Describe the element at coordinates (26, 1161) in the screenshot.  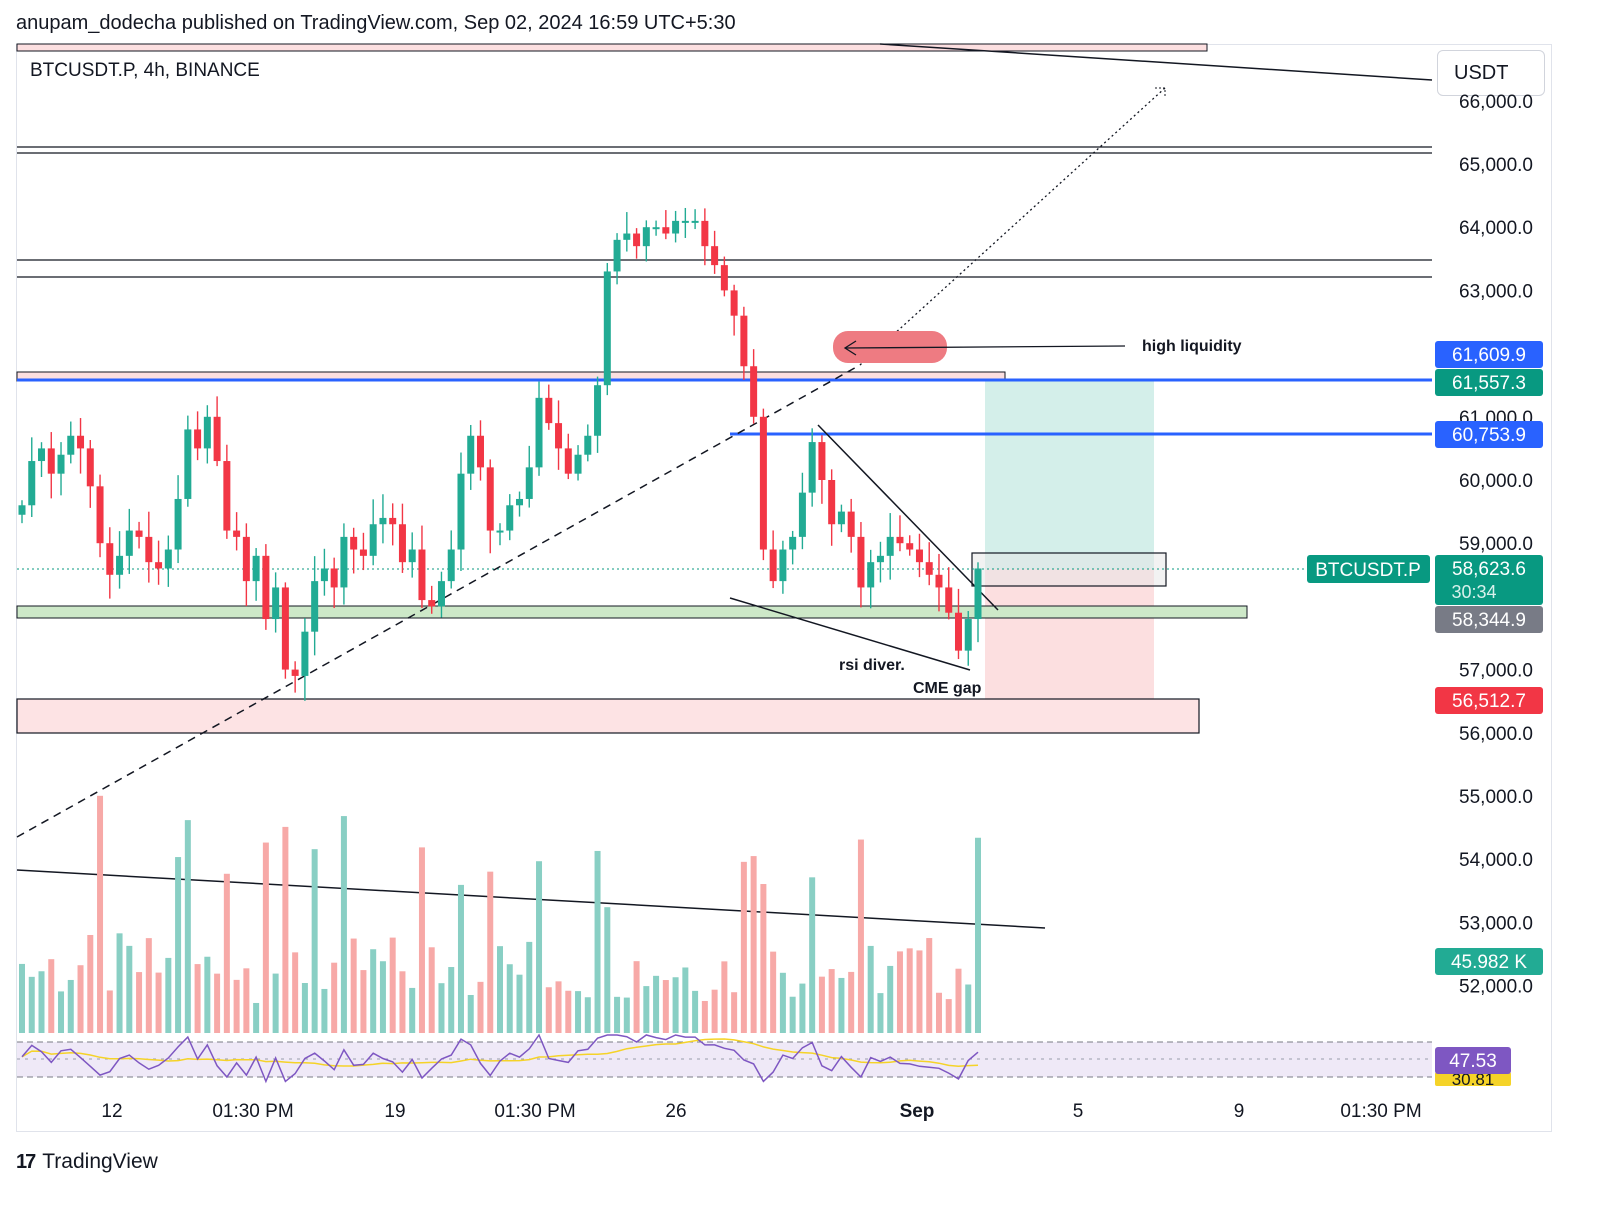
I see `tradingview-logo-icon: 17` at that location.